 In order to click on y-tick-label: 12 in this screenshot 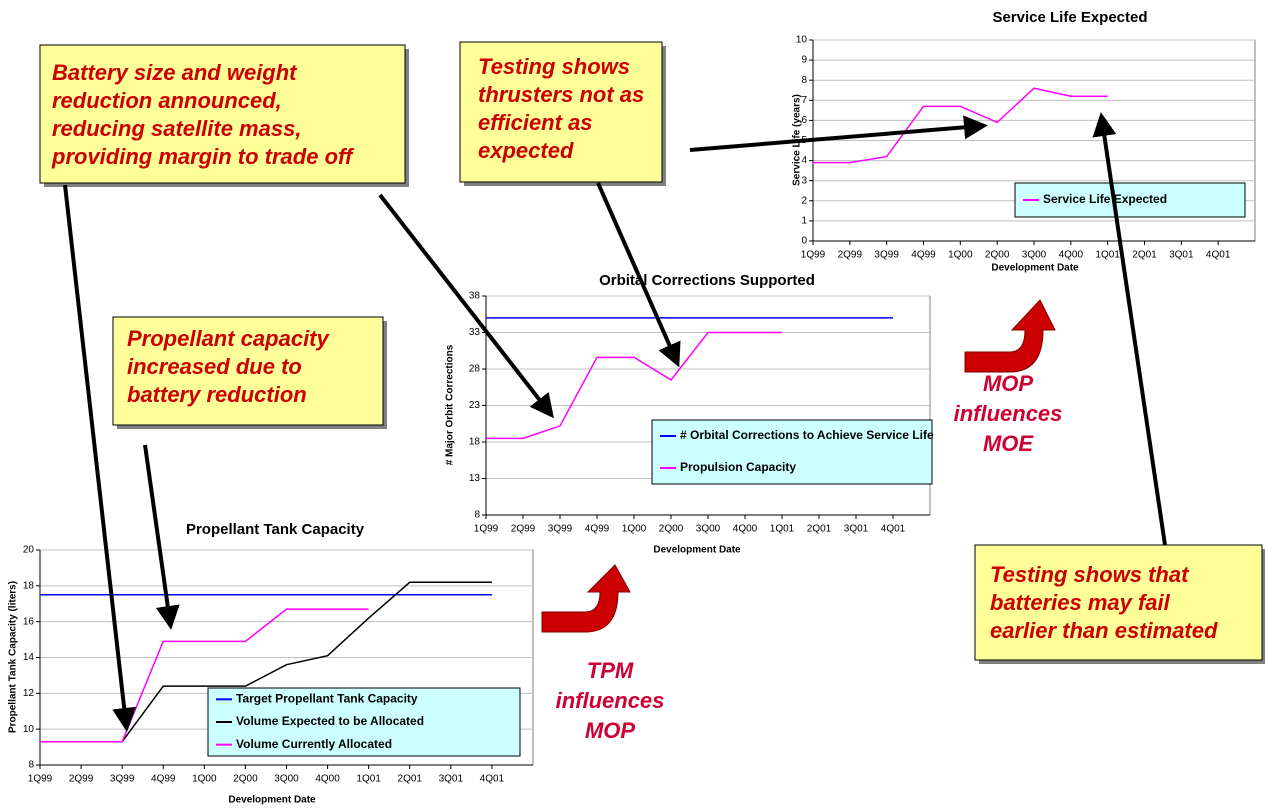, I will do `click(29, 693)`.